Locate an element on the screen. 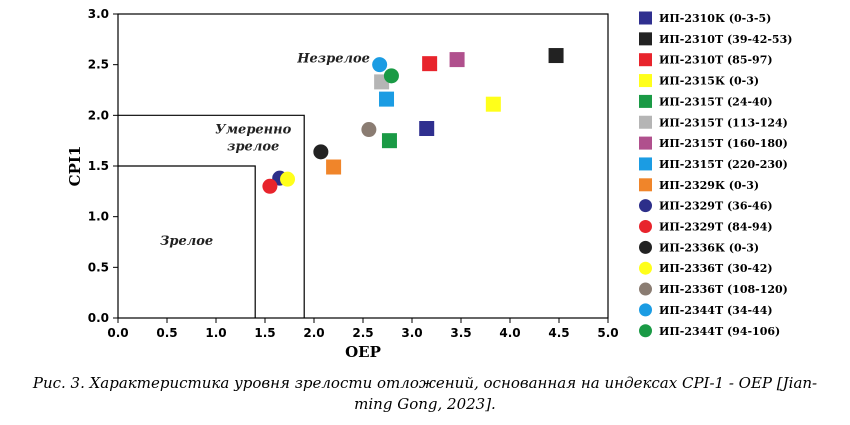 The height and width of the screenshot is (425, 850). legend-label-1: ИП-2310Т (39-42-53) is located at coordinates (725, 39).